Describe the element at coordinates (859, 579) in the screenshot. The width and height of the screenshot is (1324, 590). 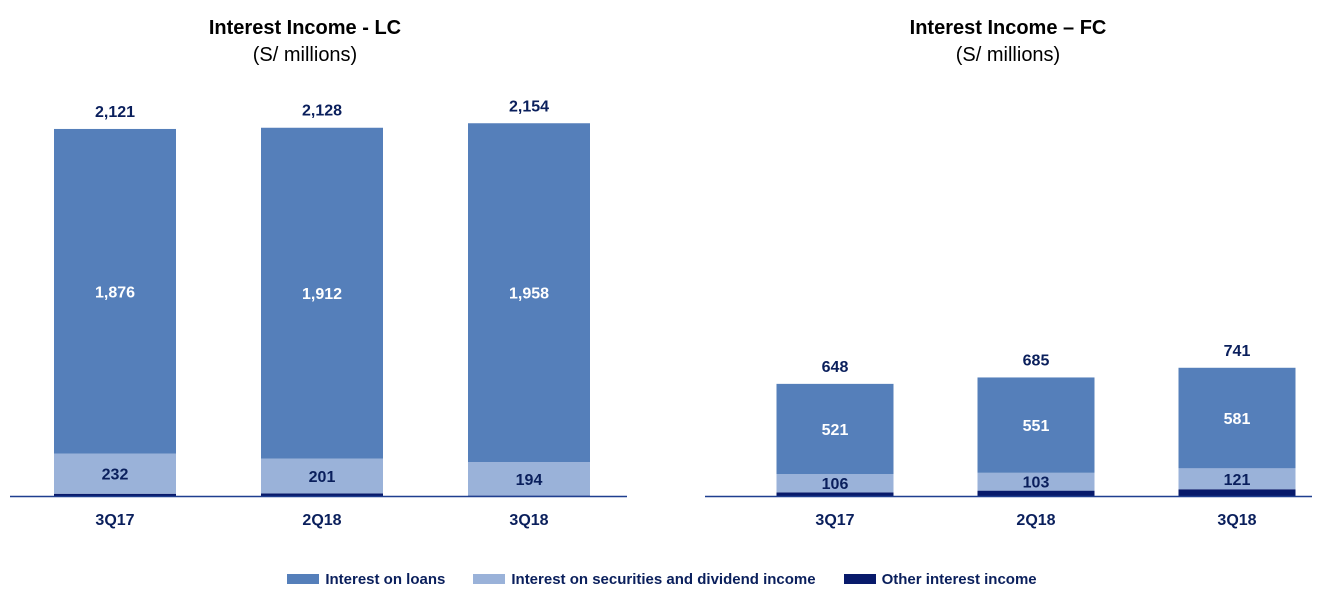
I see `legend-swatch-other` at that location.